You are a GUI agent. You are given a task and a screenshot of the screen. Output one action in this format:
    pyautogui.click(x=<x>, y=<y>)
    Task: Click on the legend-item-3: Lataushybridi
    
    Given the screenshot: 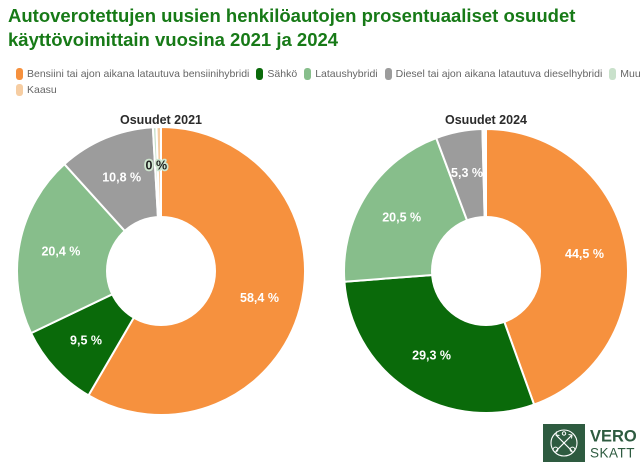 What is the action you would take?
    pyautogui.click(x=341, y=74)
    